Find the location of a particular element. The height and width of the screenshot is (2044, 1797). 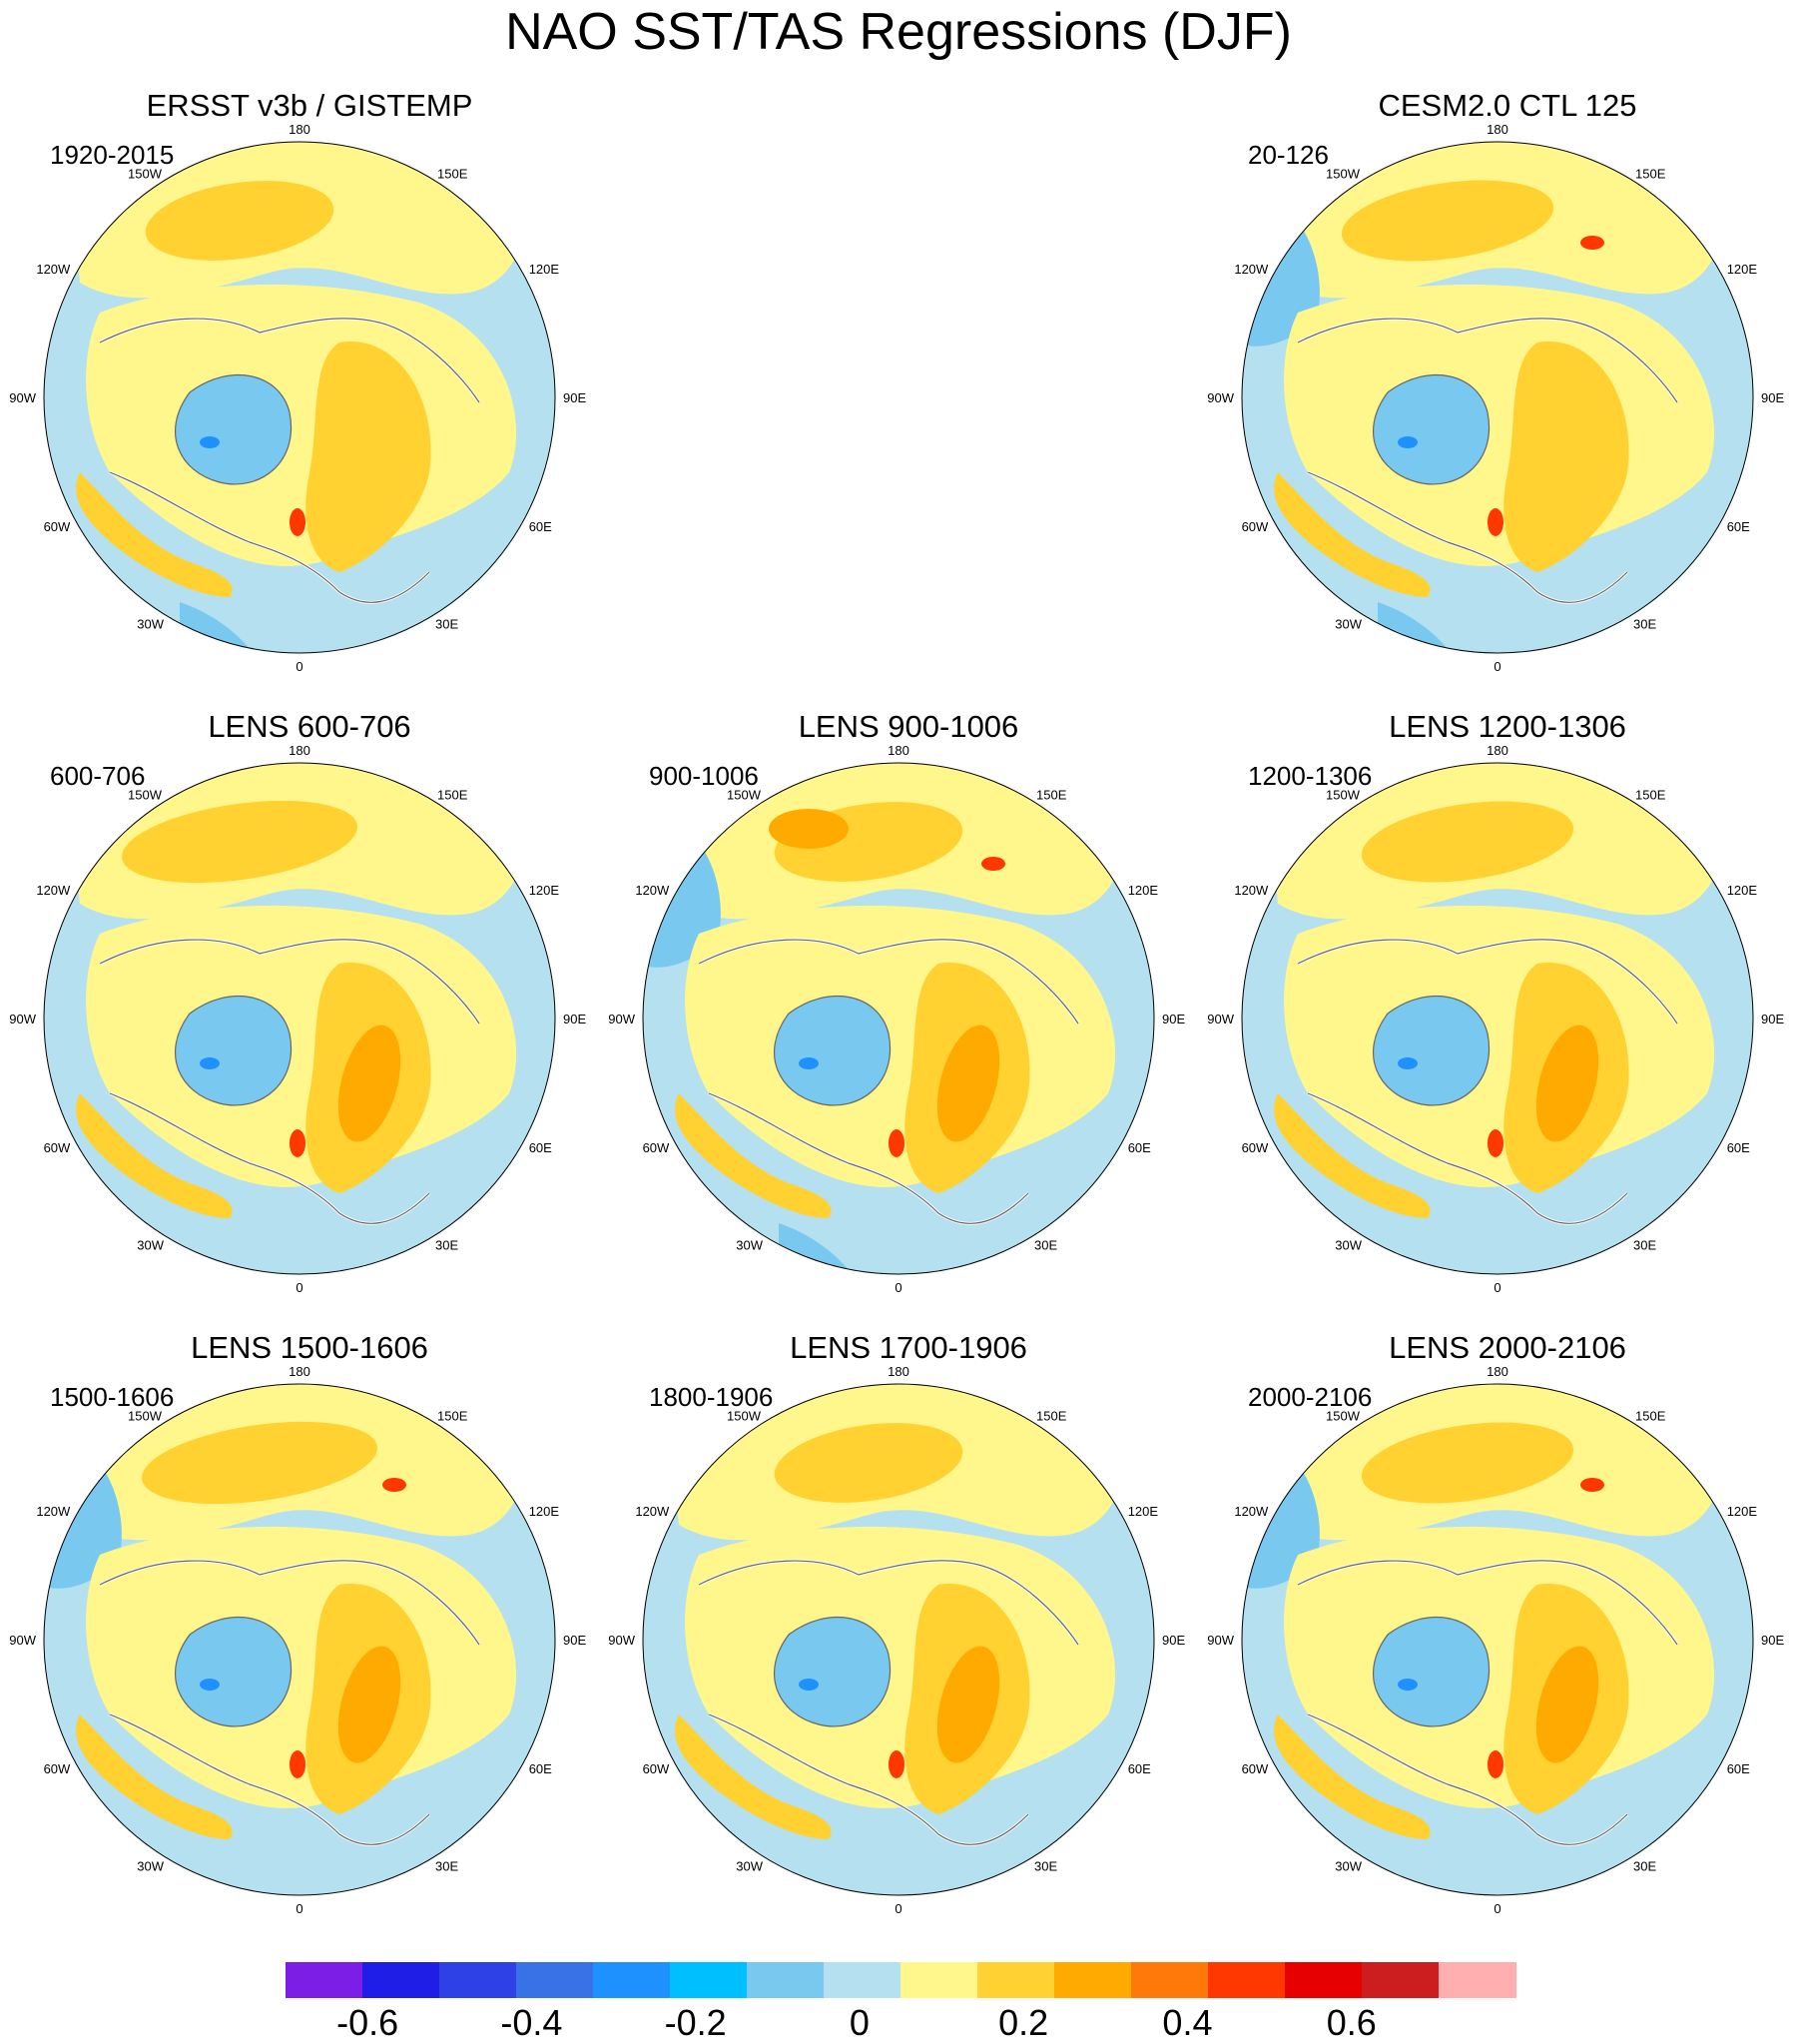

colorbar-tick-label: -0.4 is located at coordinates (531, 2022).